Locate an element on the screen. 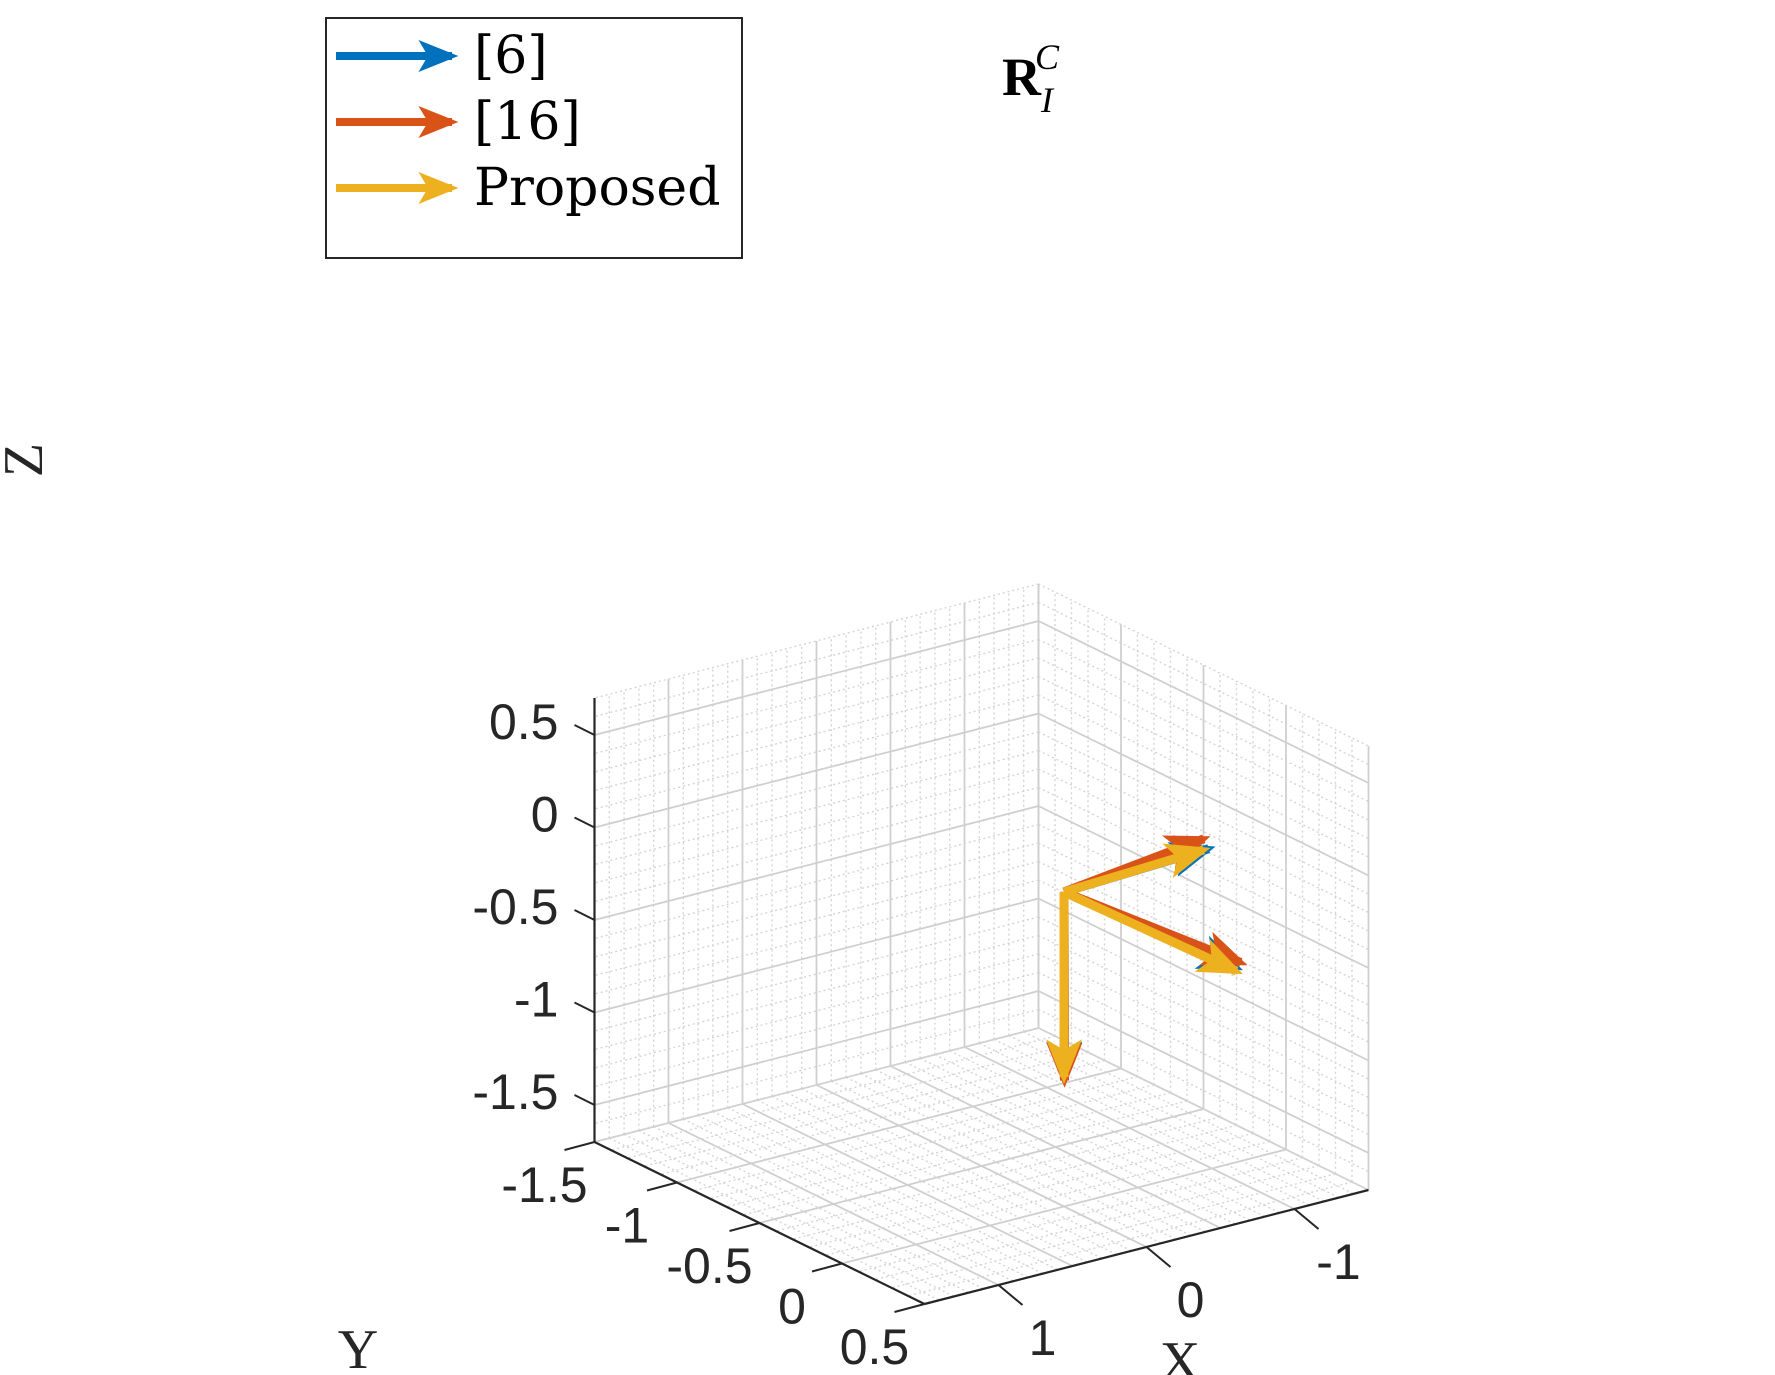 This screenshot has height=1375, width=1775. y-tick-label: -0.5 is located at coordinates (709, 1266).